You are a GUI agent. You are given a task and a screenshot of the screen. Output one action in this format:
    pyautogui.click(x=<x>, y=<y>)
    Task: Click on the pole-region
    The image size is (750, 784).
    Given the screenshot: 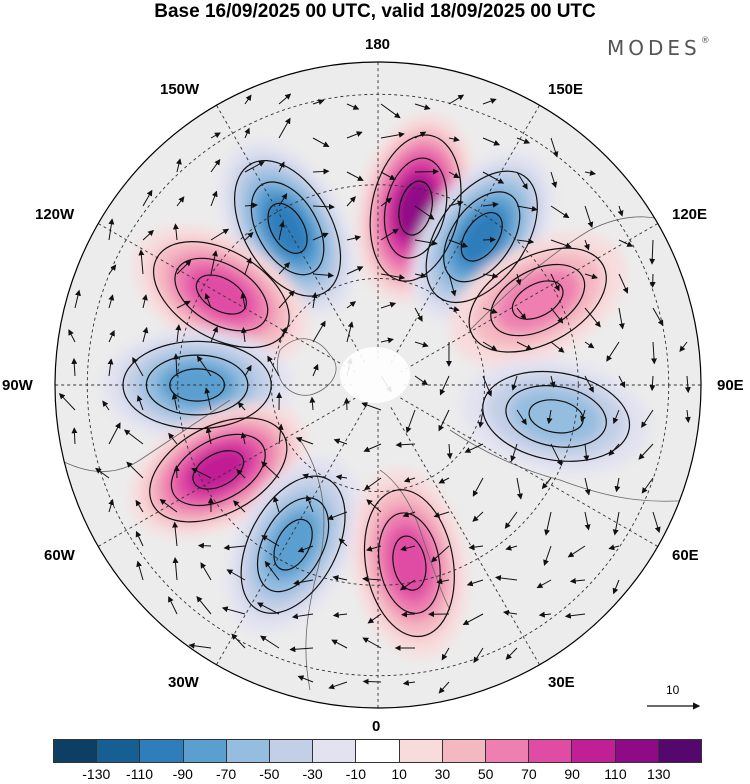 What is the action you would take?
    pyautogui.click(x=375, y=375)
    